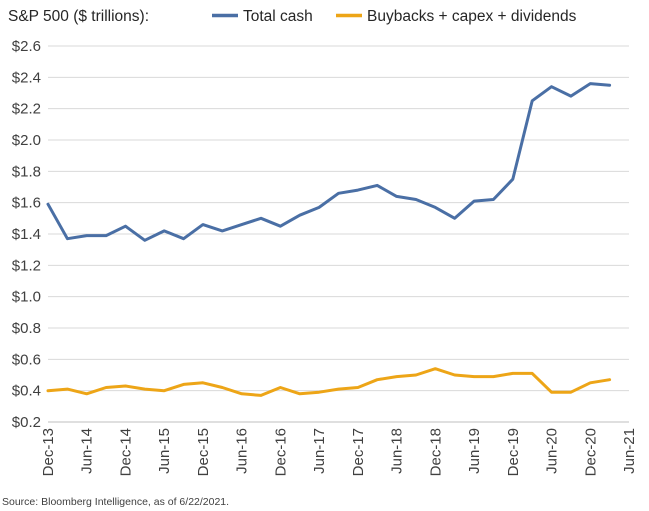 The image size is (649, 511). I want to click on y-tick-label: $0.4, so click(26, 391).